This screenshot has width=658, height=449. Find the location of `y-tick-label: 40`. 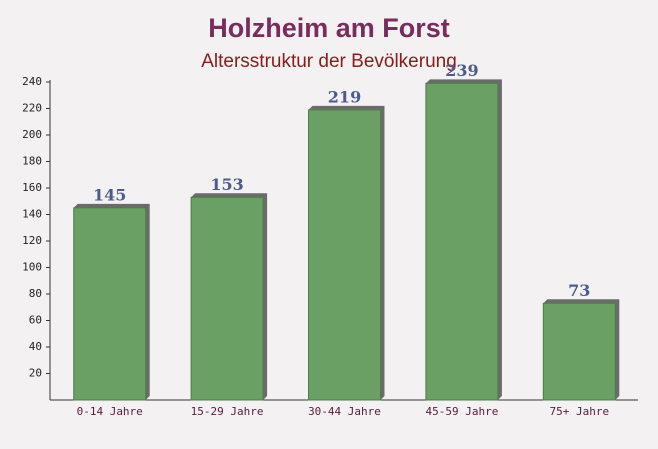

y-tick-label: 40 is located at coordinates (35, 346).